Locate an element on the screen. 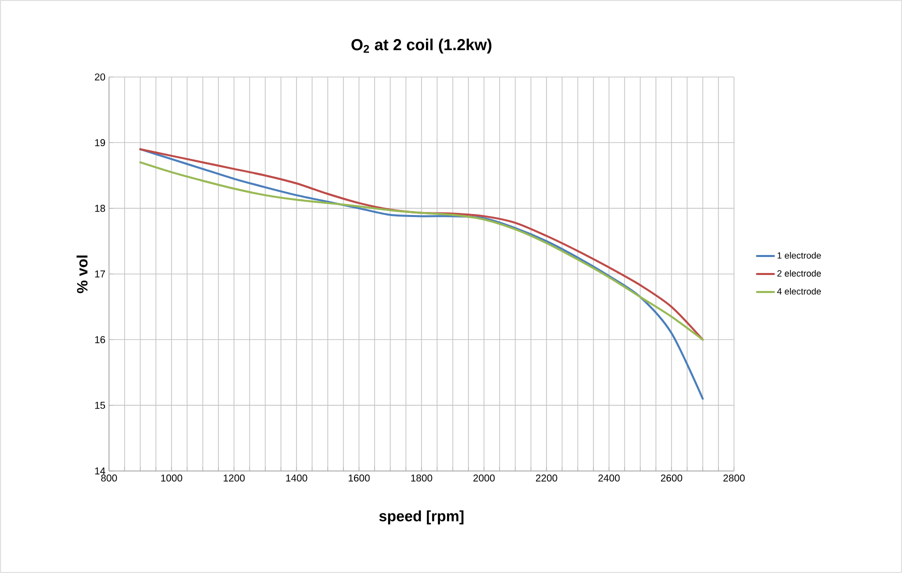 The height and width of the screenshot is (573, 902). chart-title: O$_{2}$ at 2 coil (1.2kw) is located at coordinates (421, 46).